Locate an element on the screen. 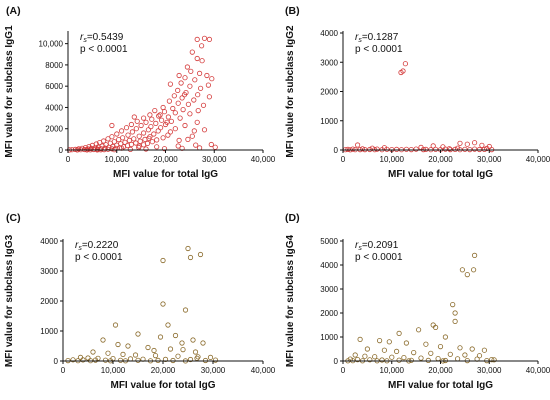 The height and width of the screenshot is (400, 550). y-axis-title: MFI value for subclass IgG4 is located at coordinates (290, 300).